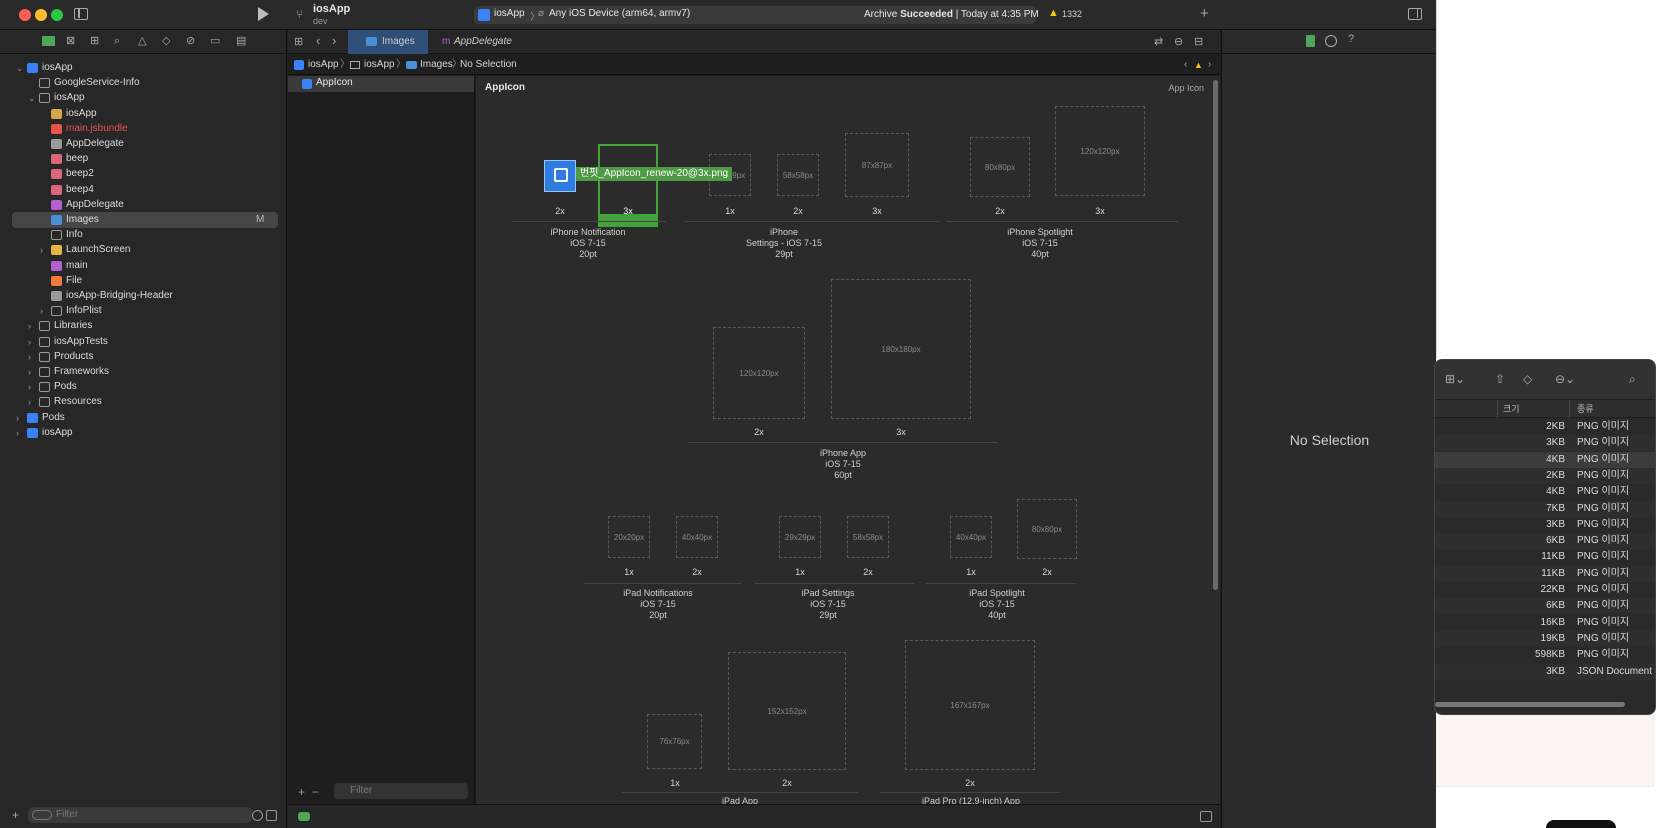 The height and width of the screenshot is (828, 1671). Describe the element at coordinates (257, 815) in the screenshot. I see `recent-files-icon` at that location.